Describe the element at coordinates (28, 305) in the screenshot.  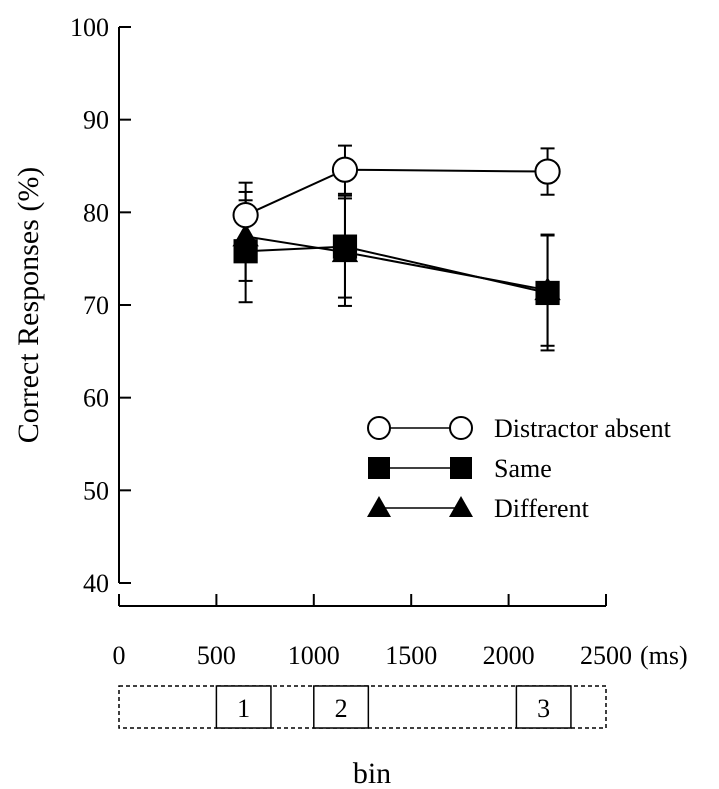
I see `y-axis-label: Correct Responses (%)` at that location.